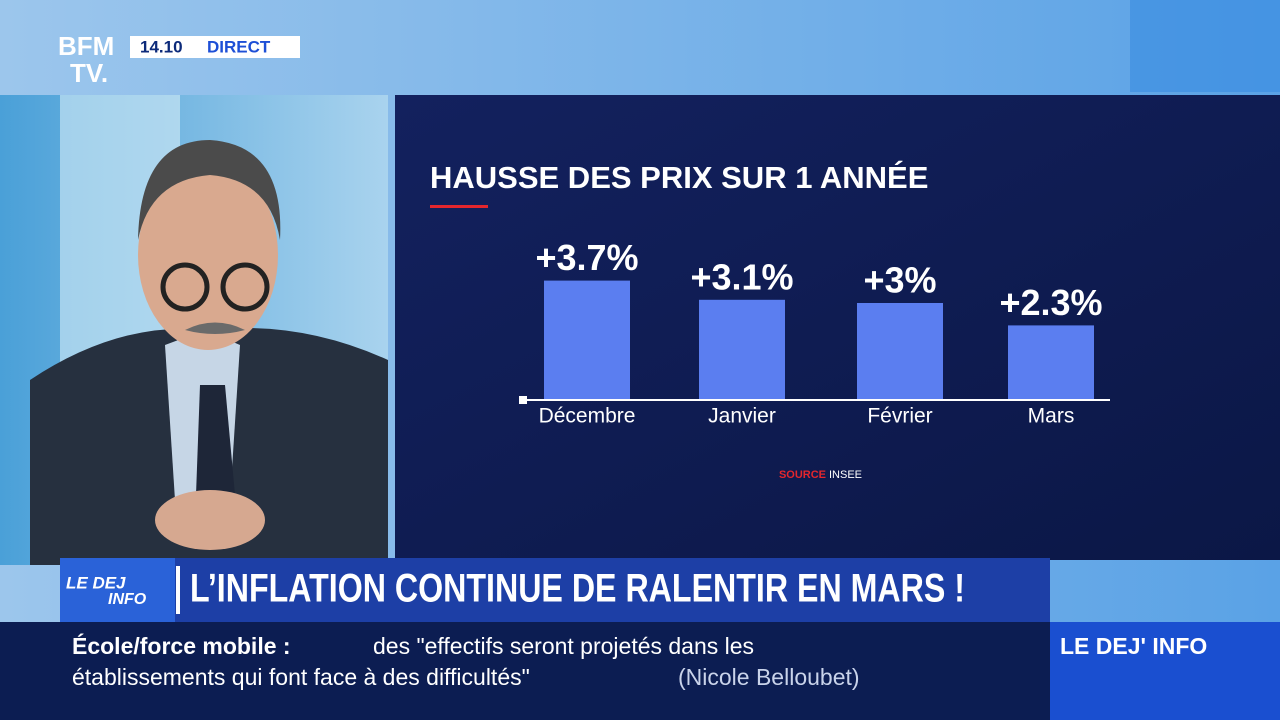 The image size is (1280, 720). Describe the element at coordinates (1165, 671) in the screenshot. I see `program-box` at that location.